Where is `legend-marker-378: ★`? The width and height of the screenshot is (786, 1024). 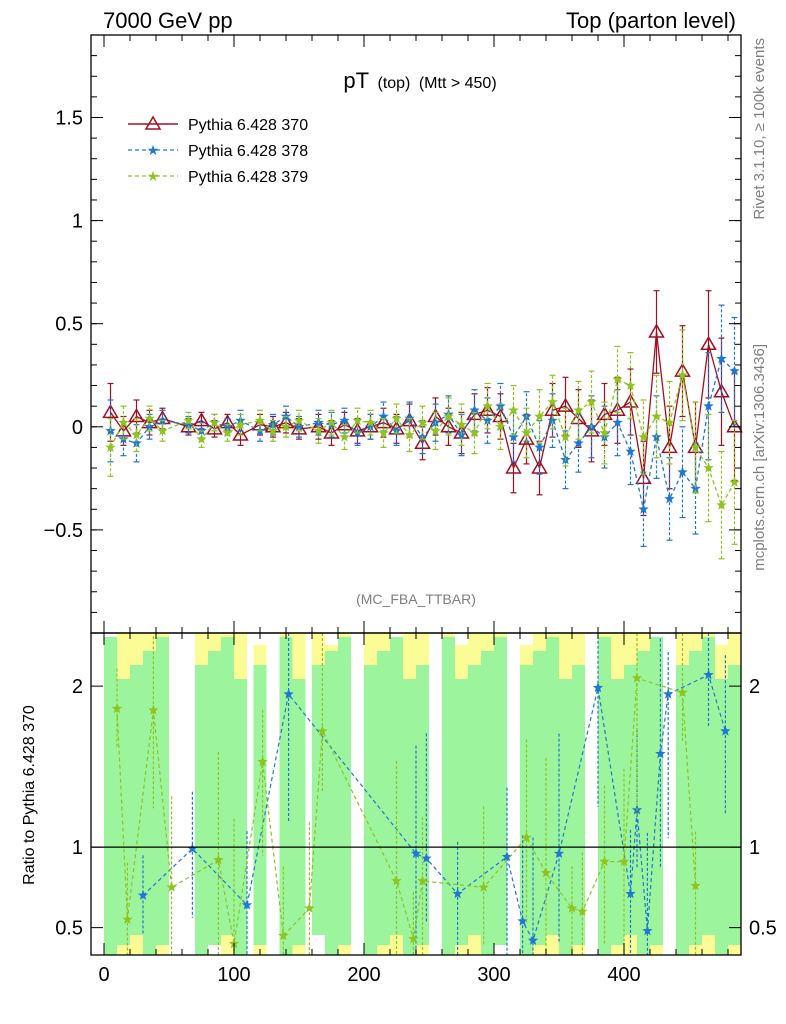 legend-marker-378: ★ is located at coordinates (153, 150).